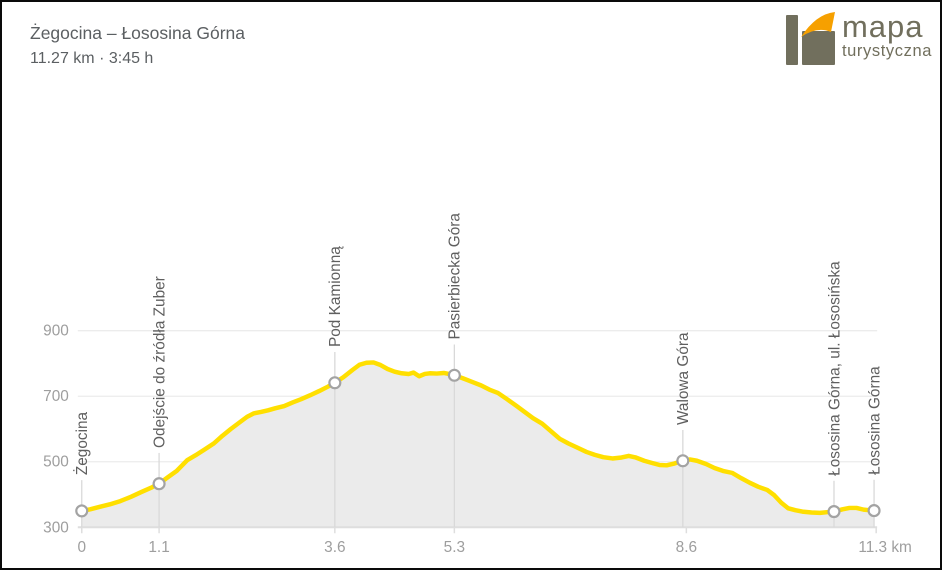 The image size is (942, 570). Describe the element at coordinates (334, 547) in the screenshot. I see `x-axis-label-3.6: 3.6` at that location.